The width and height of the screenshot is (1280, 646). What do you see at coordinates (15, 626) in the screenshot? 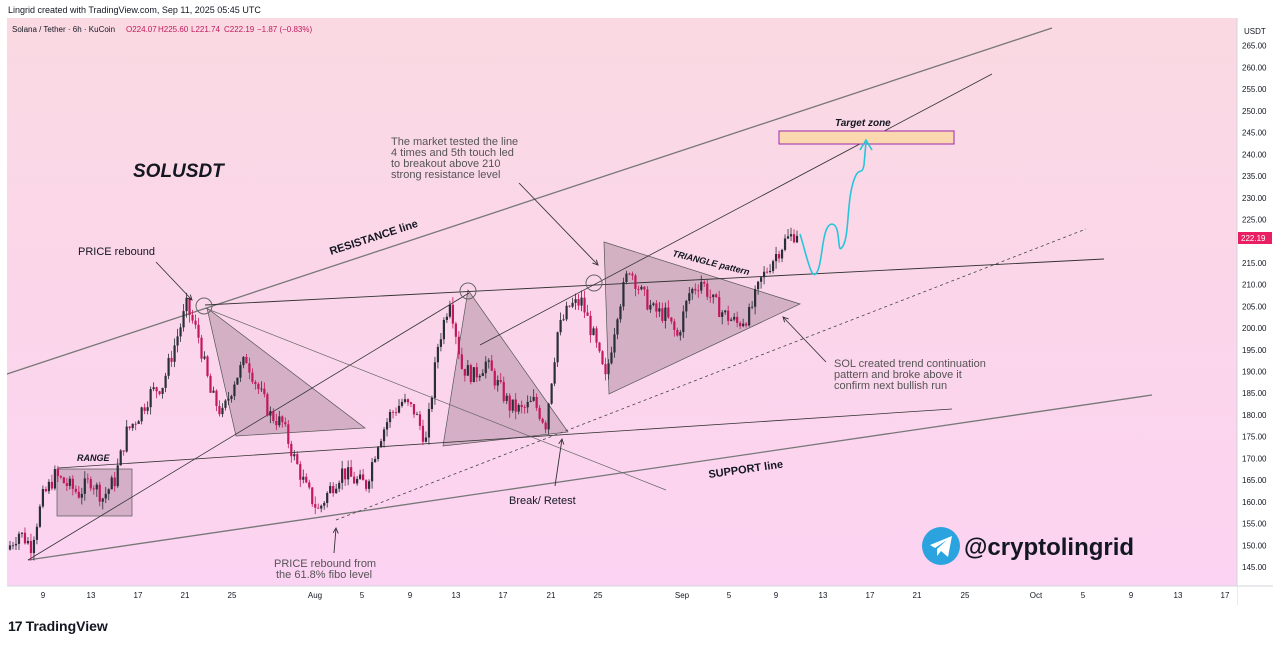
I see `tradingview-logo-icon: 17` at bounding box center [15, 626].